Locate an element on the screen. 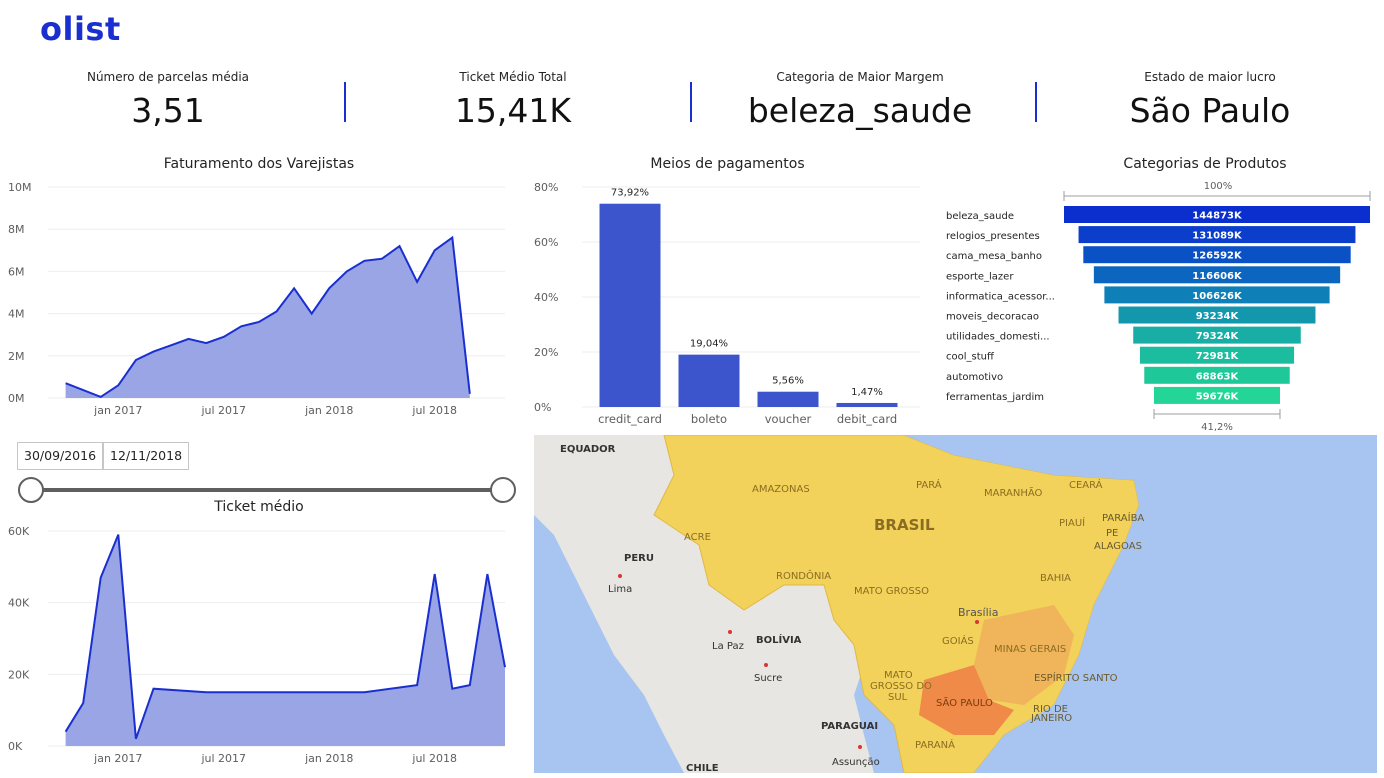  label-assuncao: Assunção is located at coordinates (856, 762).